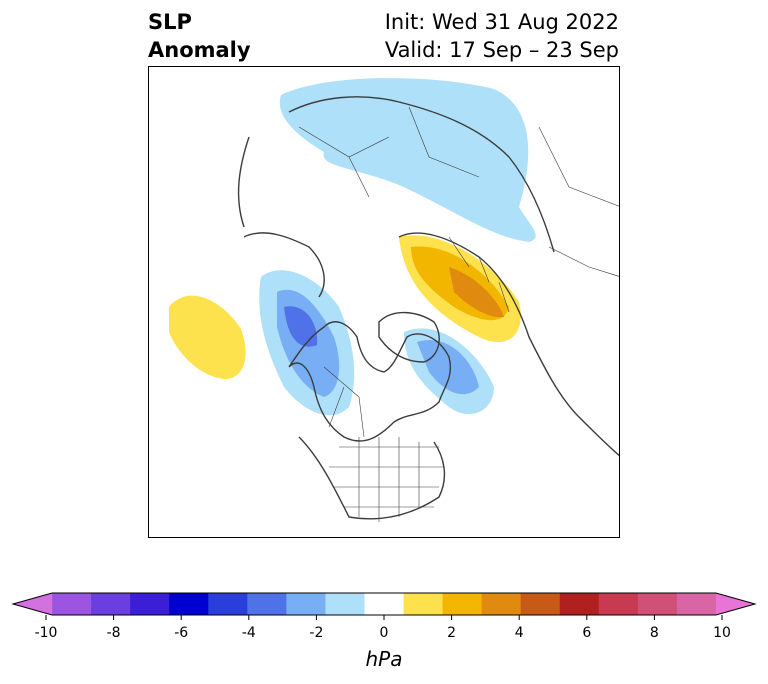  What do you see at coordinates (46, 633) in the screenshot?
I see `colorbar-tick-label: -10` at bounding box center [46, 633].